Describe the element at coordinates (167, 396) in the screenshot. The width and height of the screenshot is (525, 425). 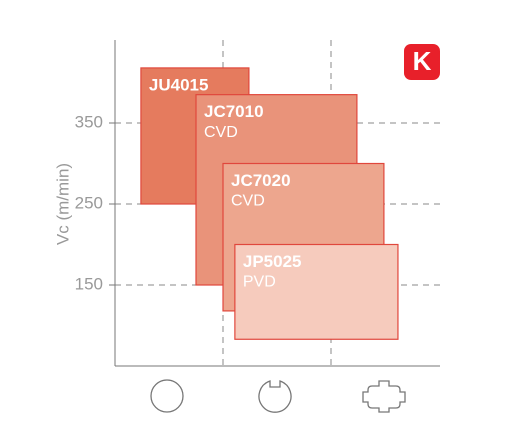
I see `icon-round` at that location.